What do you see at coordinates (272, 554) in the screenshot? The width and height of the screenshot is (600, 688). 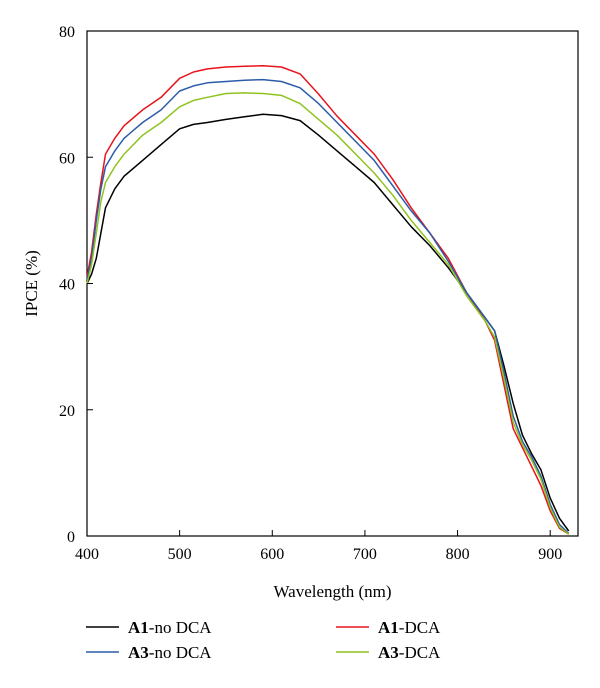 I see `x-tick-label: 600` at bounding box center [272, 554].